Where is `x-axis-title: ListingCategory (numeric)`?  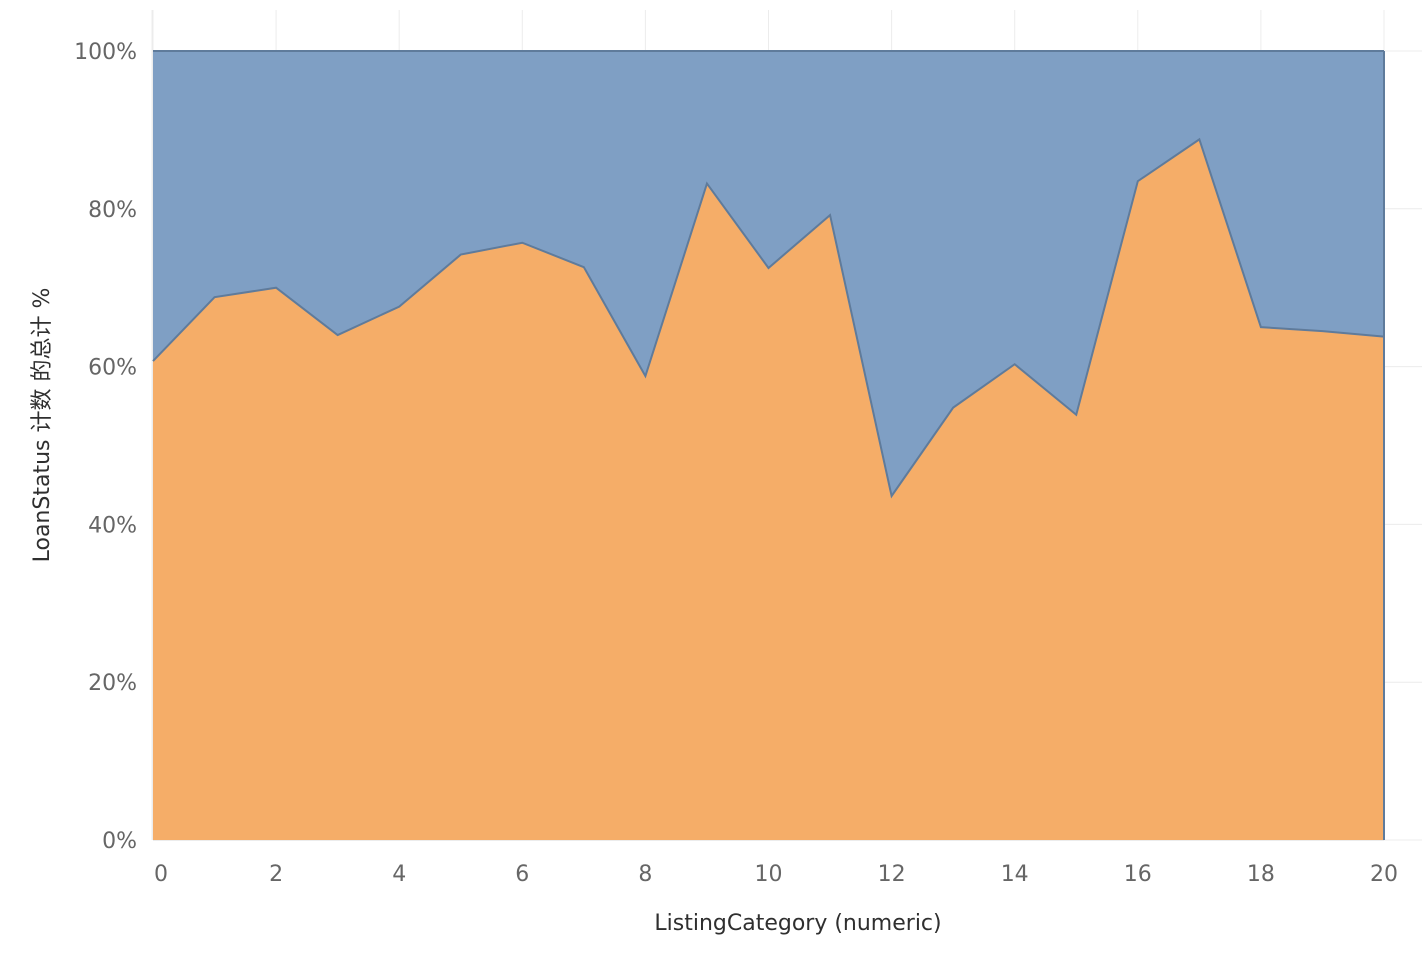 x-axis-title: ListingCategory (numeric) is located at coordinates (797, 923).